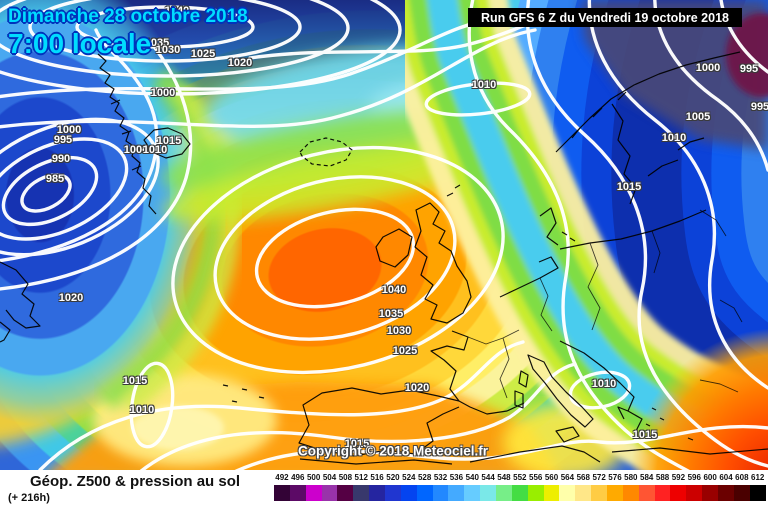 This screenshot has width=768, height=512. I want to click on model-run-banner: Run GFS 6 Z du Vendredi 19 octobre 2018, so click(605, 17).